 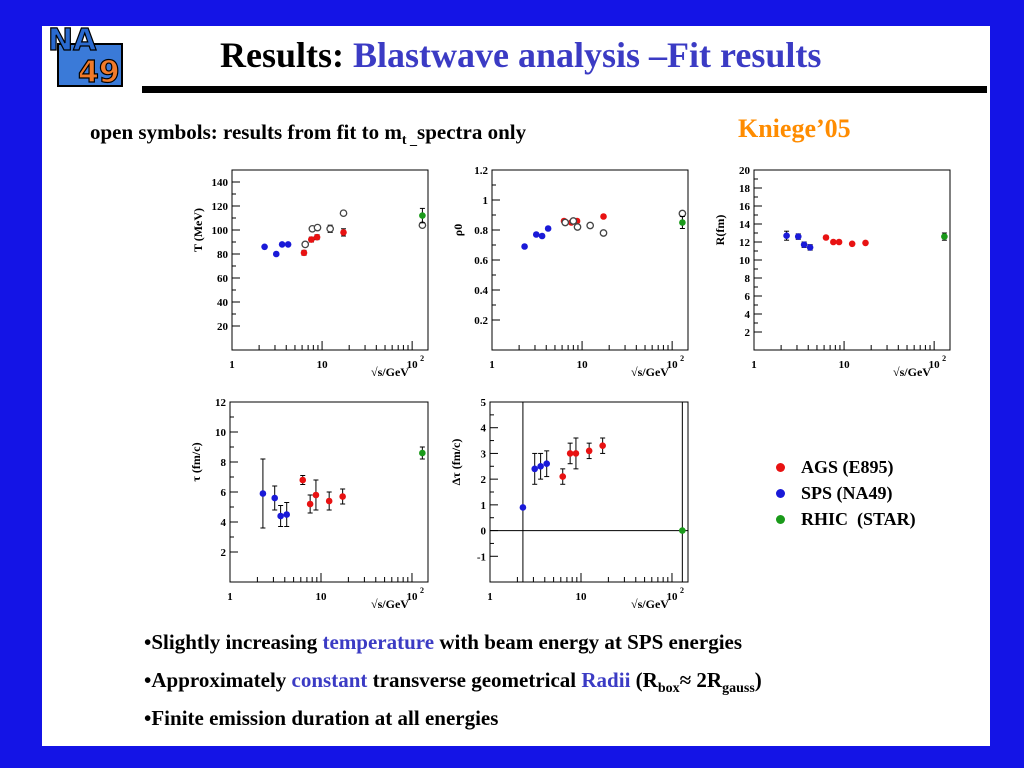 I want to click on bullet2-pre: •Approximately, so click(x=218, y=680).